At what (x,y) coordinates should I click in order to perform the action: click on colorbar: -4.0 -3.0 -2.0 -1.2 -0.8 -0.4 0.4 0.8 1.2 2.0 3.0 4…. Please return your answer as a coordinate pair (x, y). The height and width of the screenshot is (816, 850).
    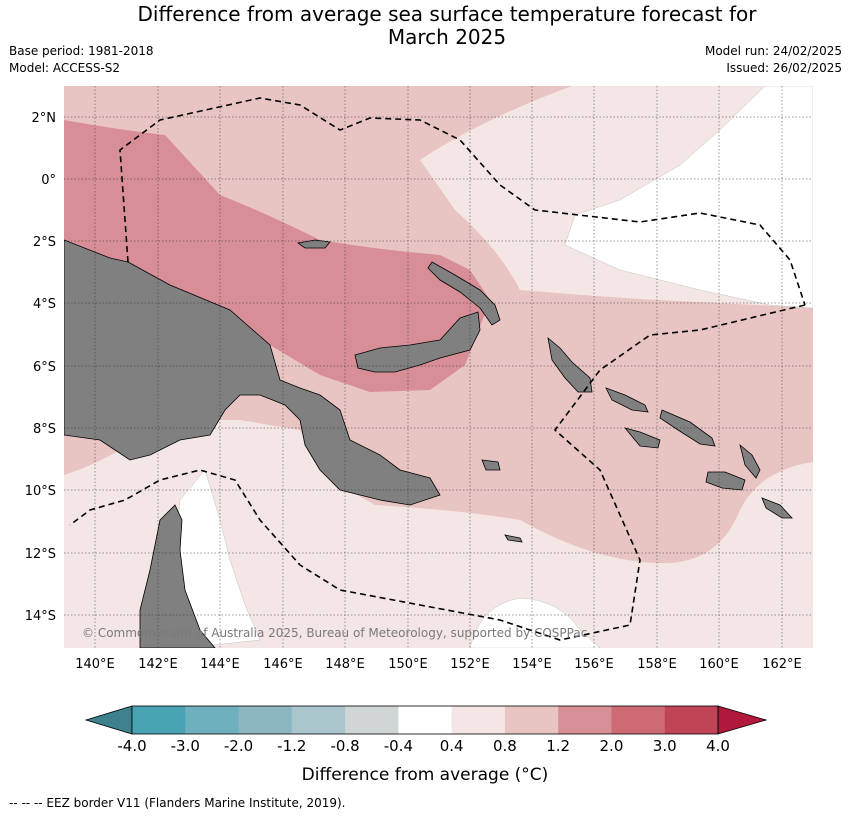
    Looking at the image, I should click on (426, 745).